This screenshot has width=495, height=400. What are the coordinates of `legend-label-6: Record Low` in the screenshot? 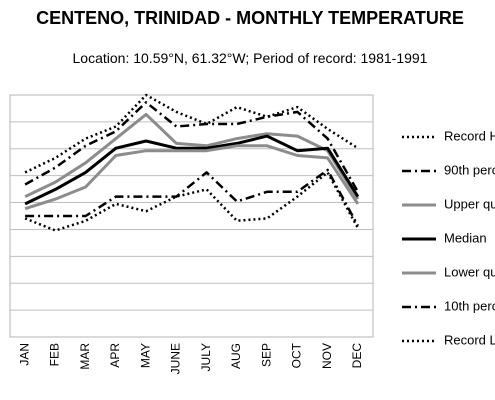 It's located at (469, 339).